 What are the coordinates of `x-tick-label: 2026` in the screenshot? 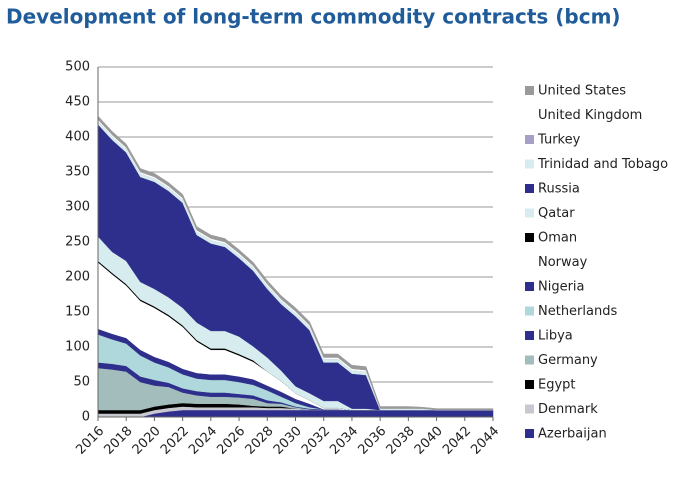 It's located at (231, 441).